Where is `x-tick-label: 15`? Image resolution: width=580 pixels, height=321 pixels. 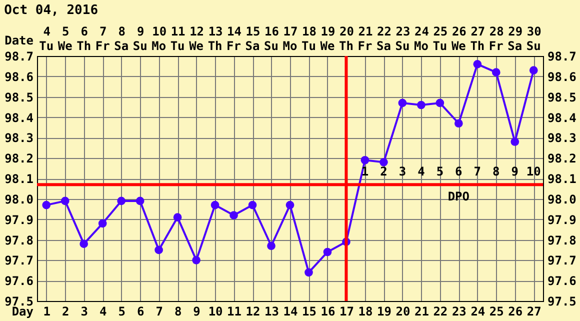
x-tick-label: 15 is located at coordinates (253, 31).